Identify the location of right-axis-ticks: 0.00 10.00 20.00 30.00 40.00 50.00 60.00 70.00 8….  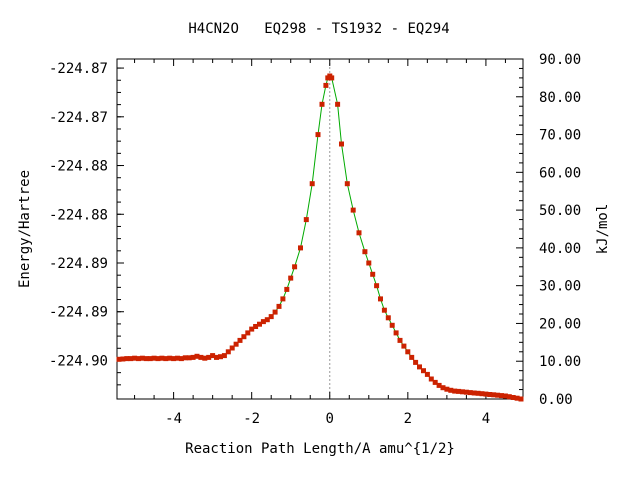
(548, 230).